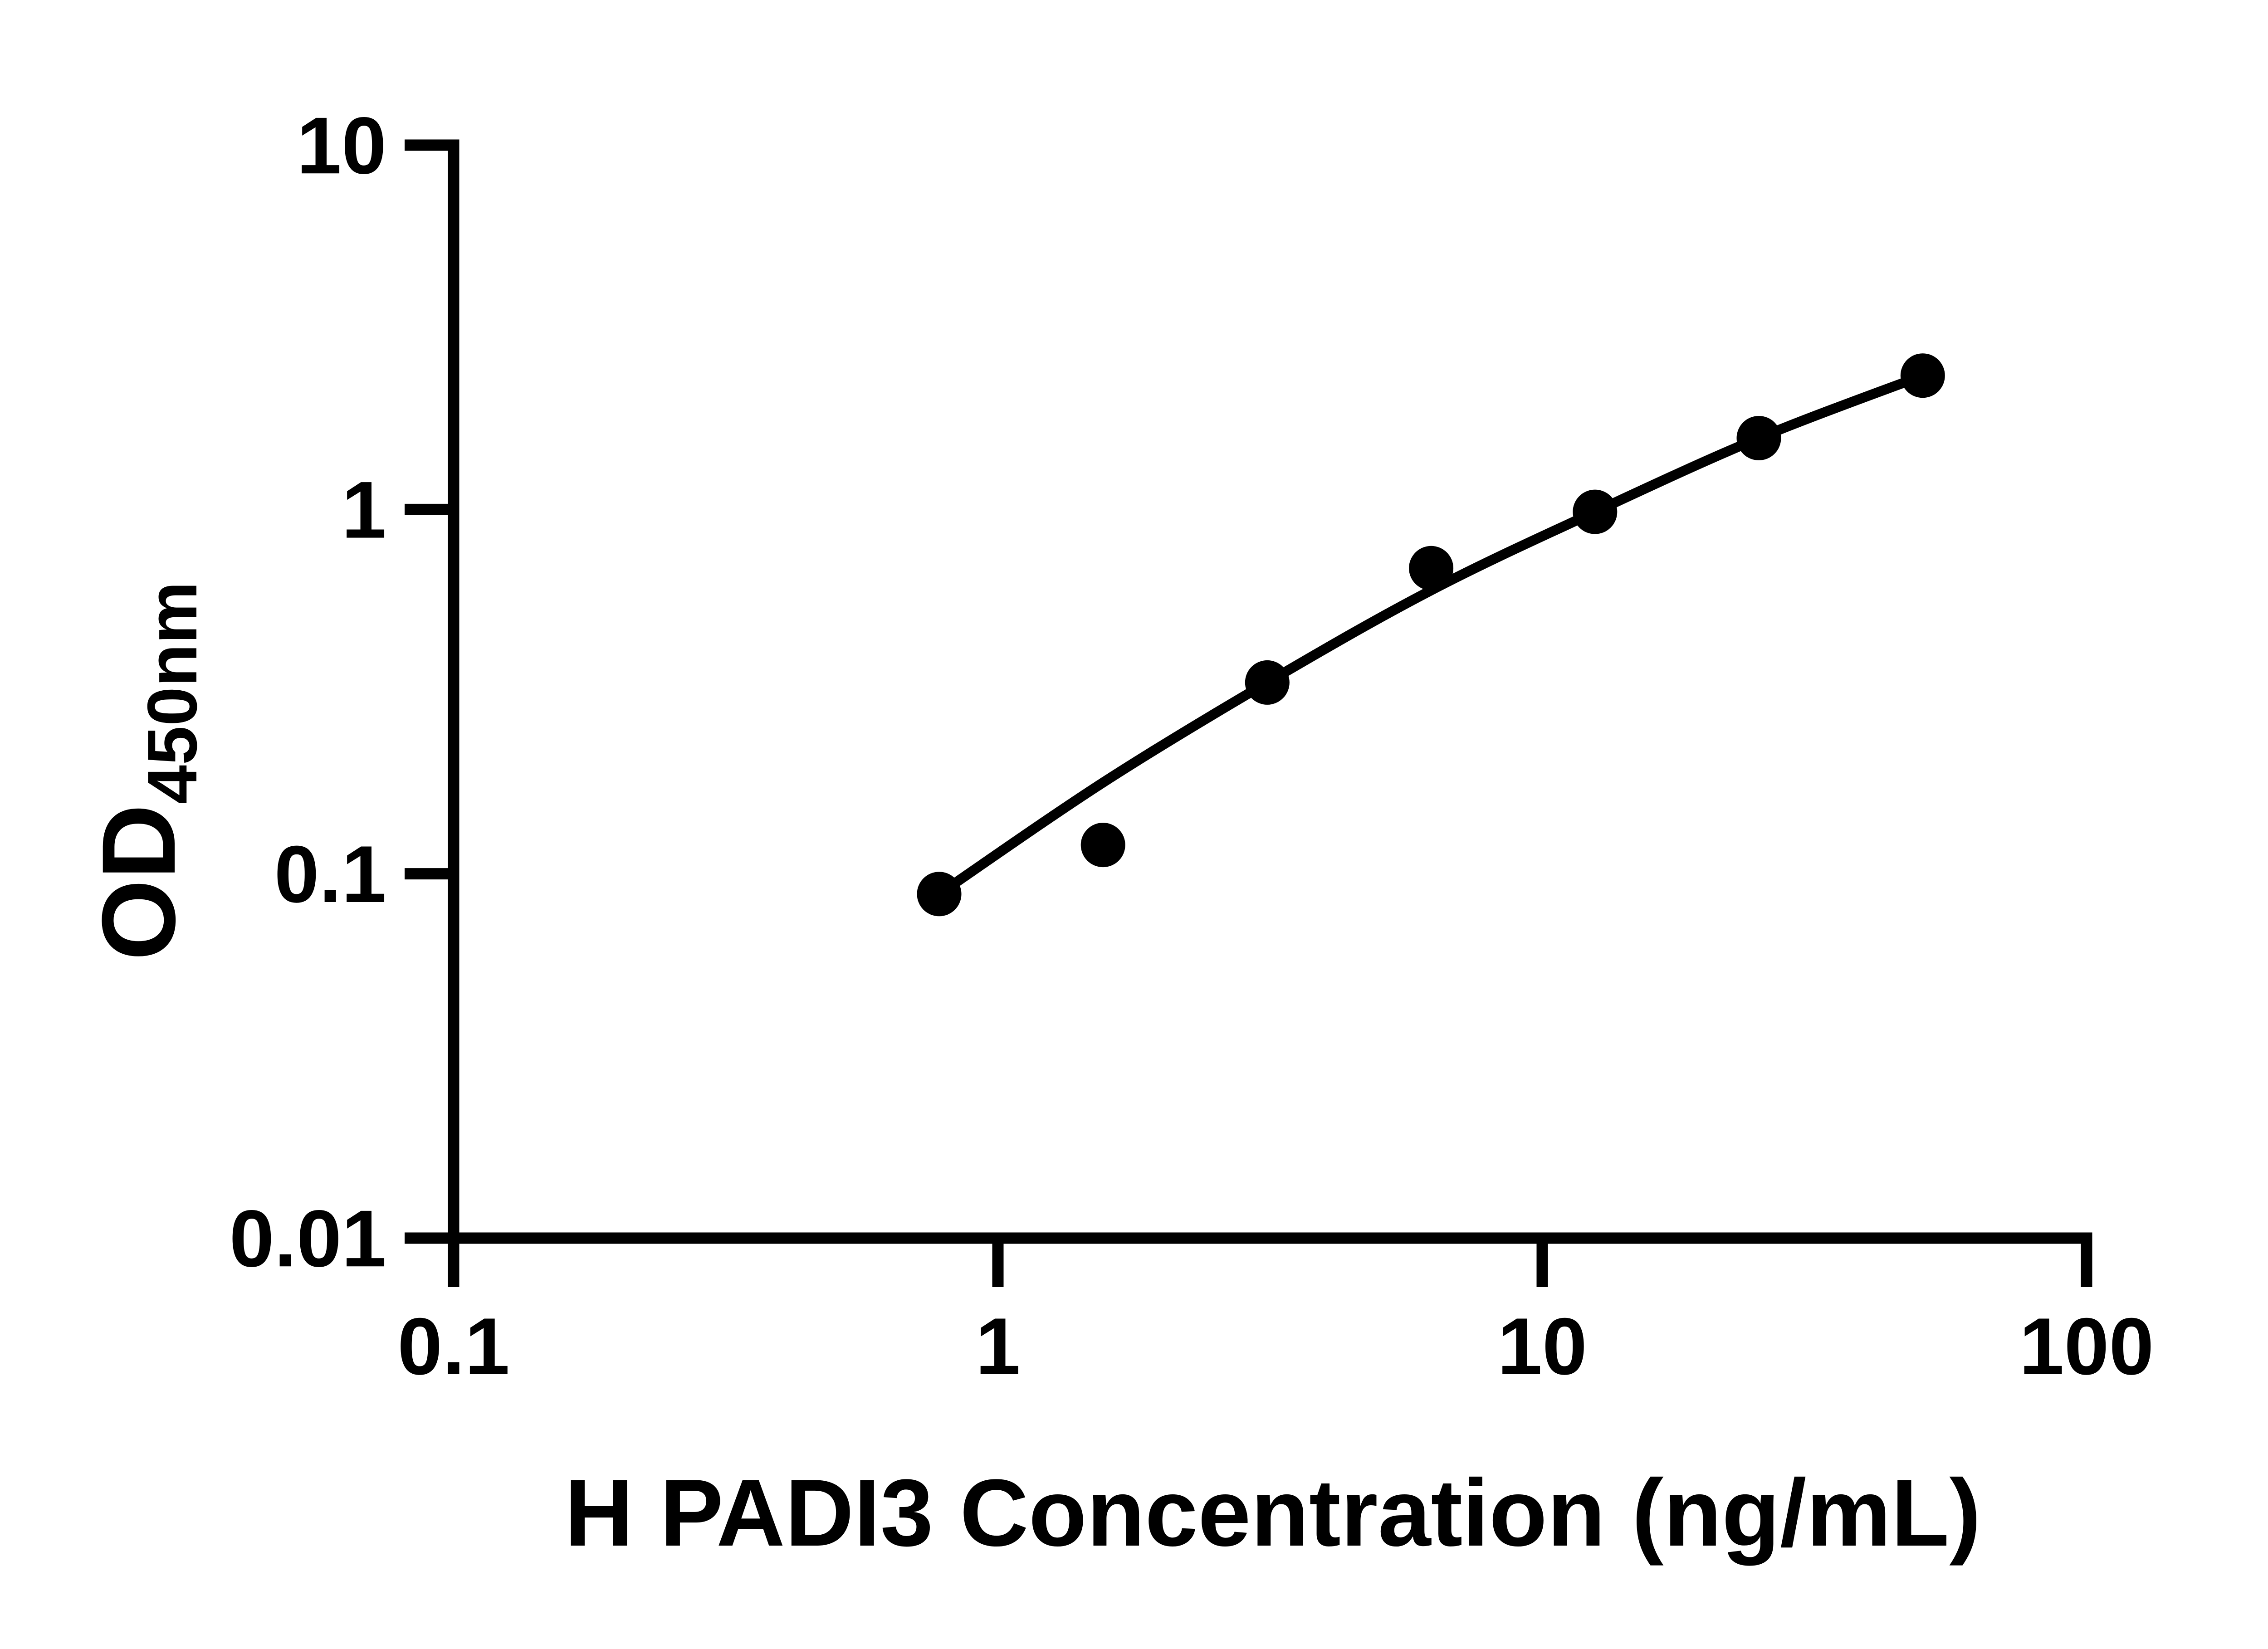 The image size is (2268, 1649). What do you see at coordinates (172, 692) in the screenshot?
I see `y-axis-title-subscript: 450nm` at bounding box center [172, 692].